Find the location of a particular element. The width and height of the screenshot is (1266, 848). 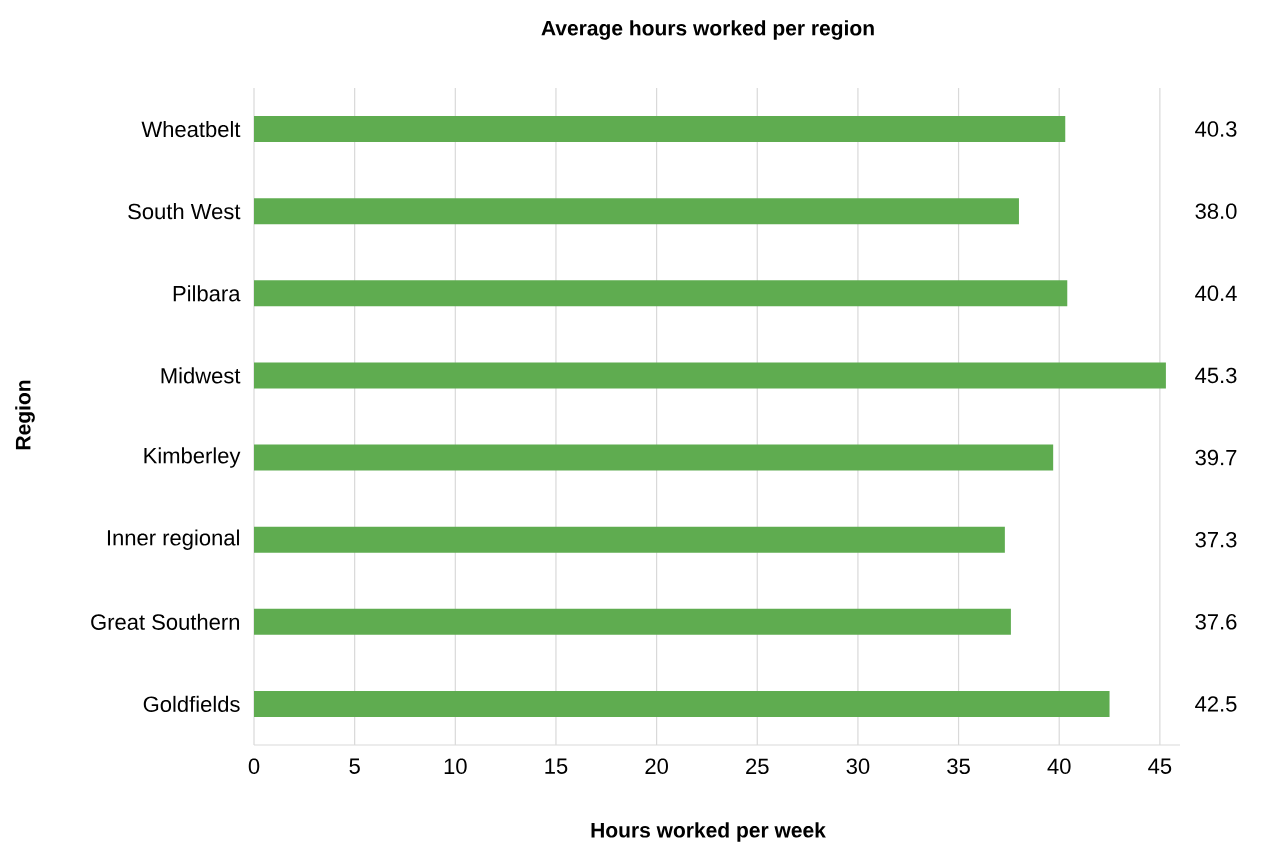

x-tick-label: 40 is located at coordinates (1059, 766).